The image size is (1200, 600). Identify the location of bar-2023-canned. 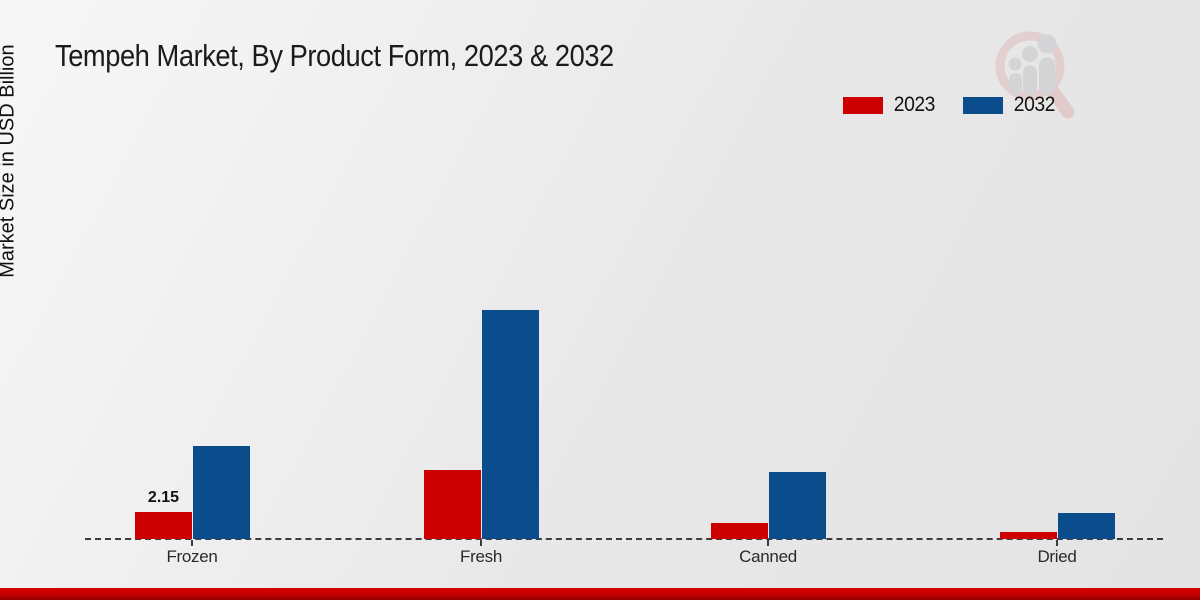
(739, 531).